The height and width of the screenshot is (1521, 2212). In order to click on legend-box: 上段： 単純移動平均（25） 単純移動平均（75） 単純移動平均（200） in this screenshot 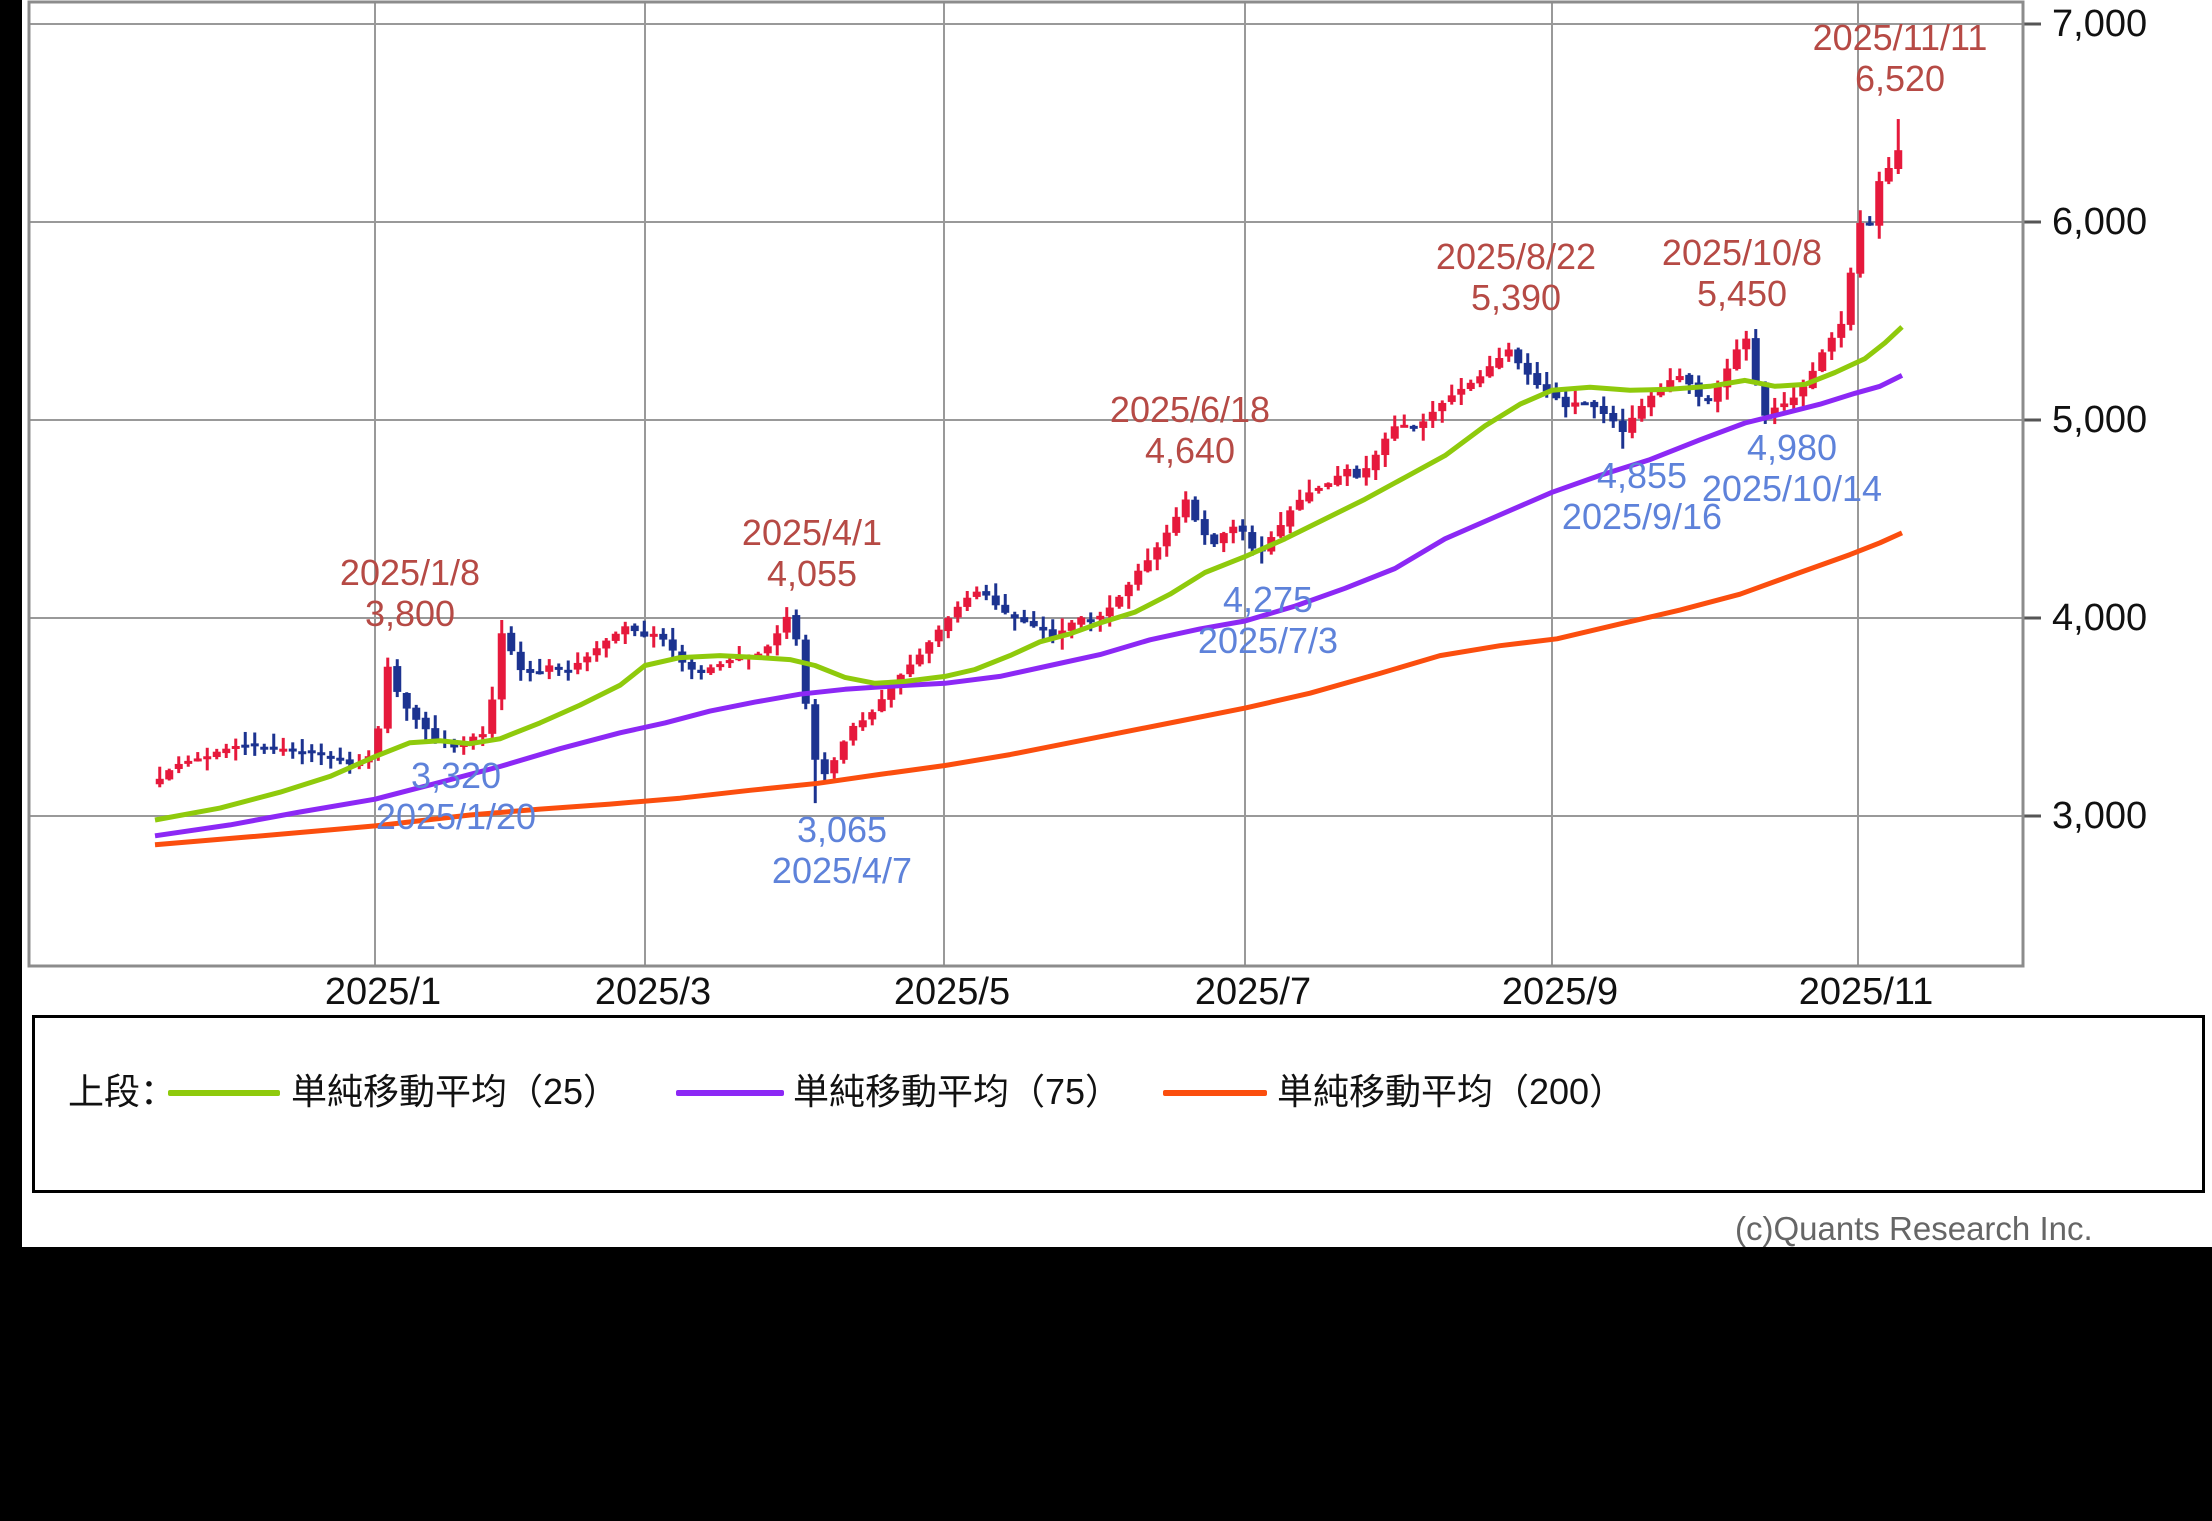, I will do `click(1118, 1104)`.